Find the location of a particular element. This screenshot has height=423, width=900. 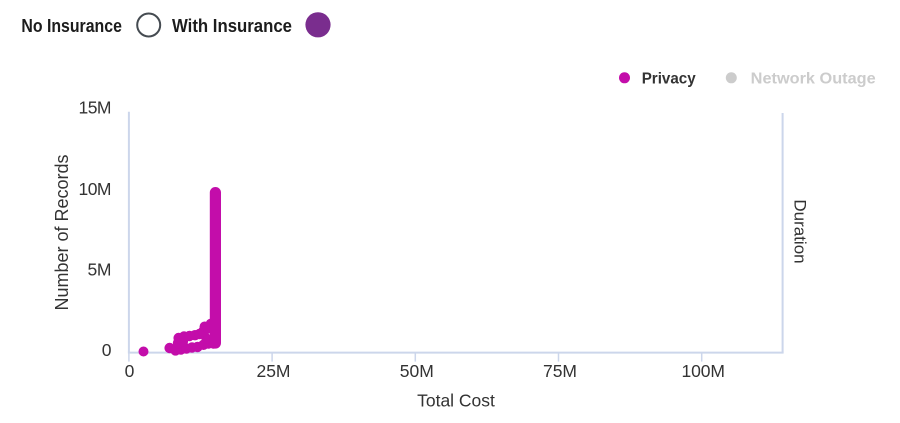

svg-text: 15M is located at coordinates (95, 108).